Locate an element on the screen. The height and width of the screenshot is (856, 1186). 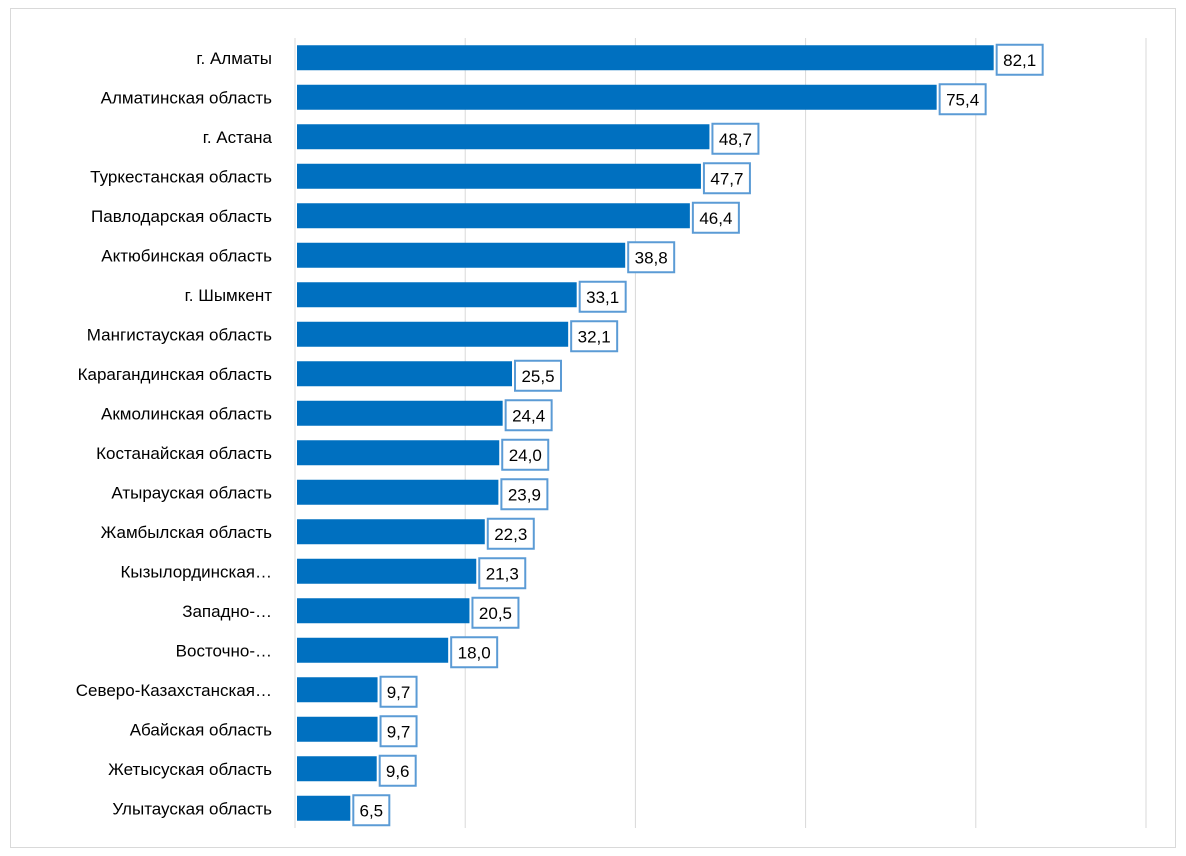
value-label: 38,8 is located at coordinates (651, 257).